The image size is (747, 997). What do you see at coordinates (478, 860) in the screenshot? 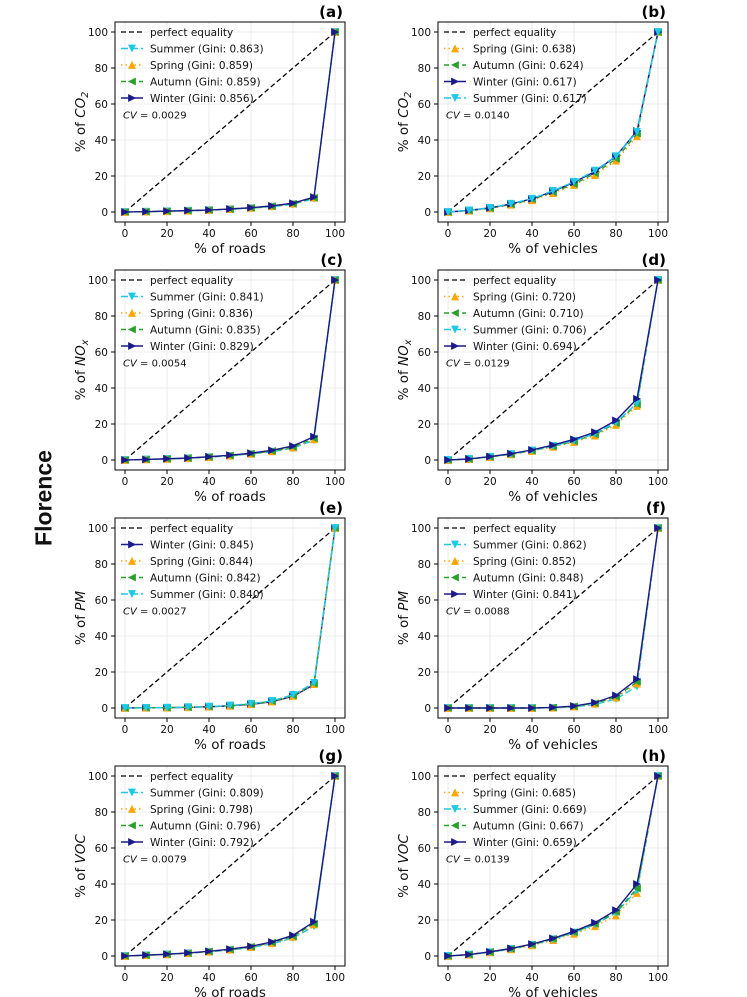
I see `cv-annotation: CV = 0.0139` at bounding box center [478, 860].